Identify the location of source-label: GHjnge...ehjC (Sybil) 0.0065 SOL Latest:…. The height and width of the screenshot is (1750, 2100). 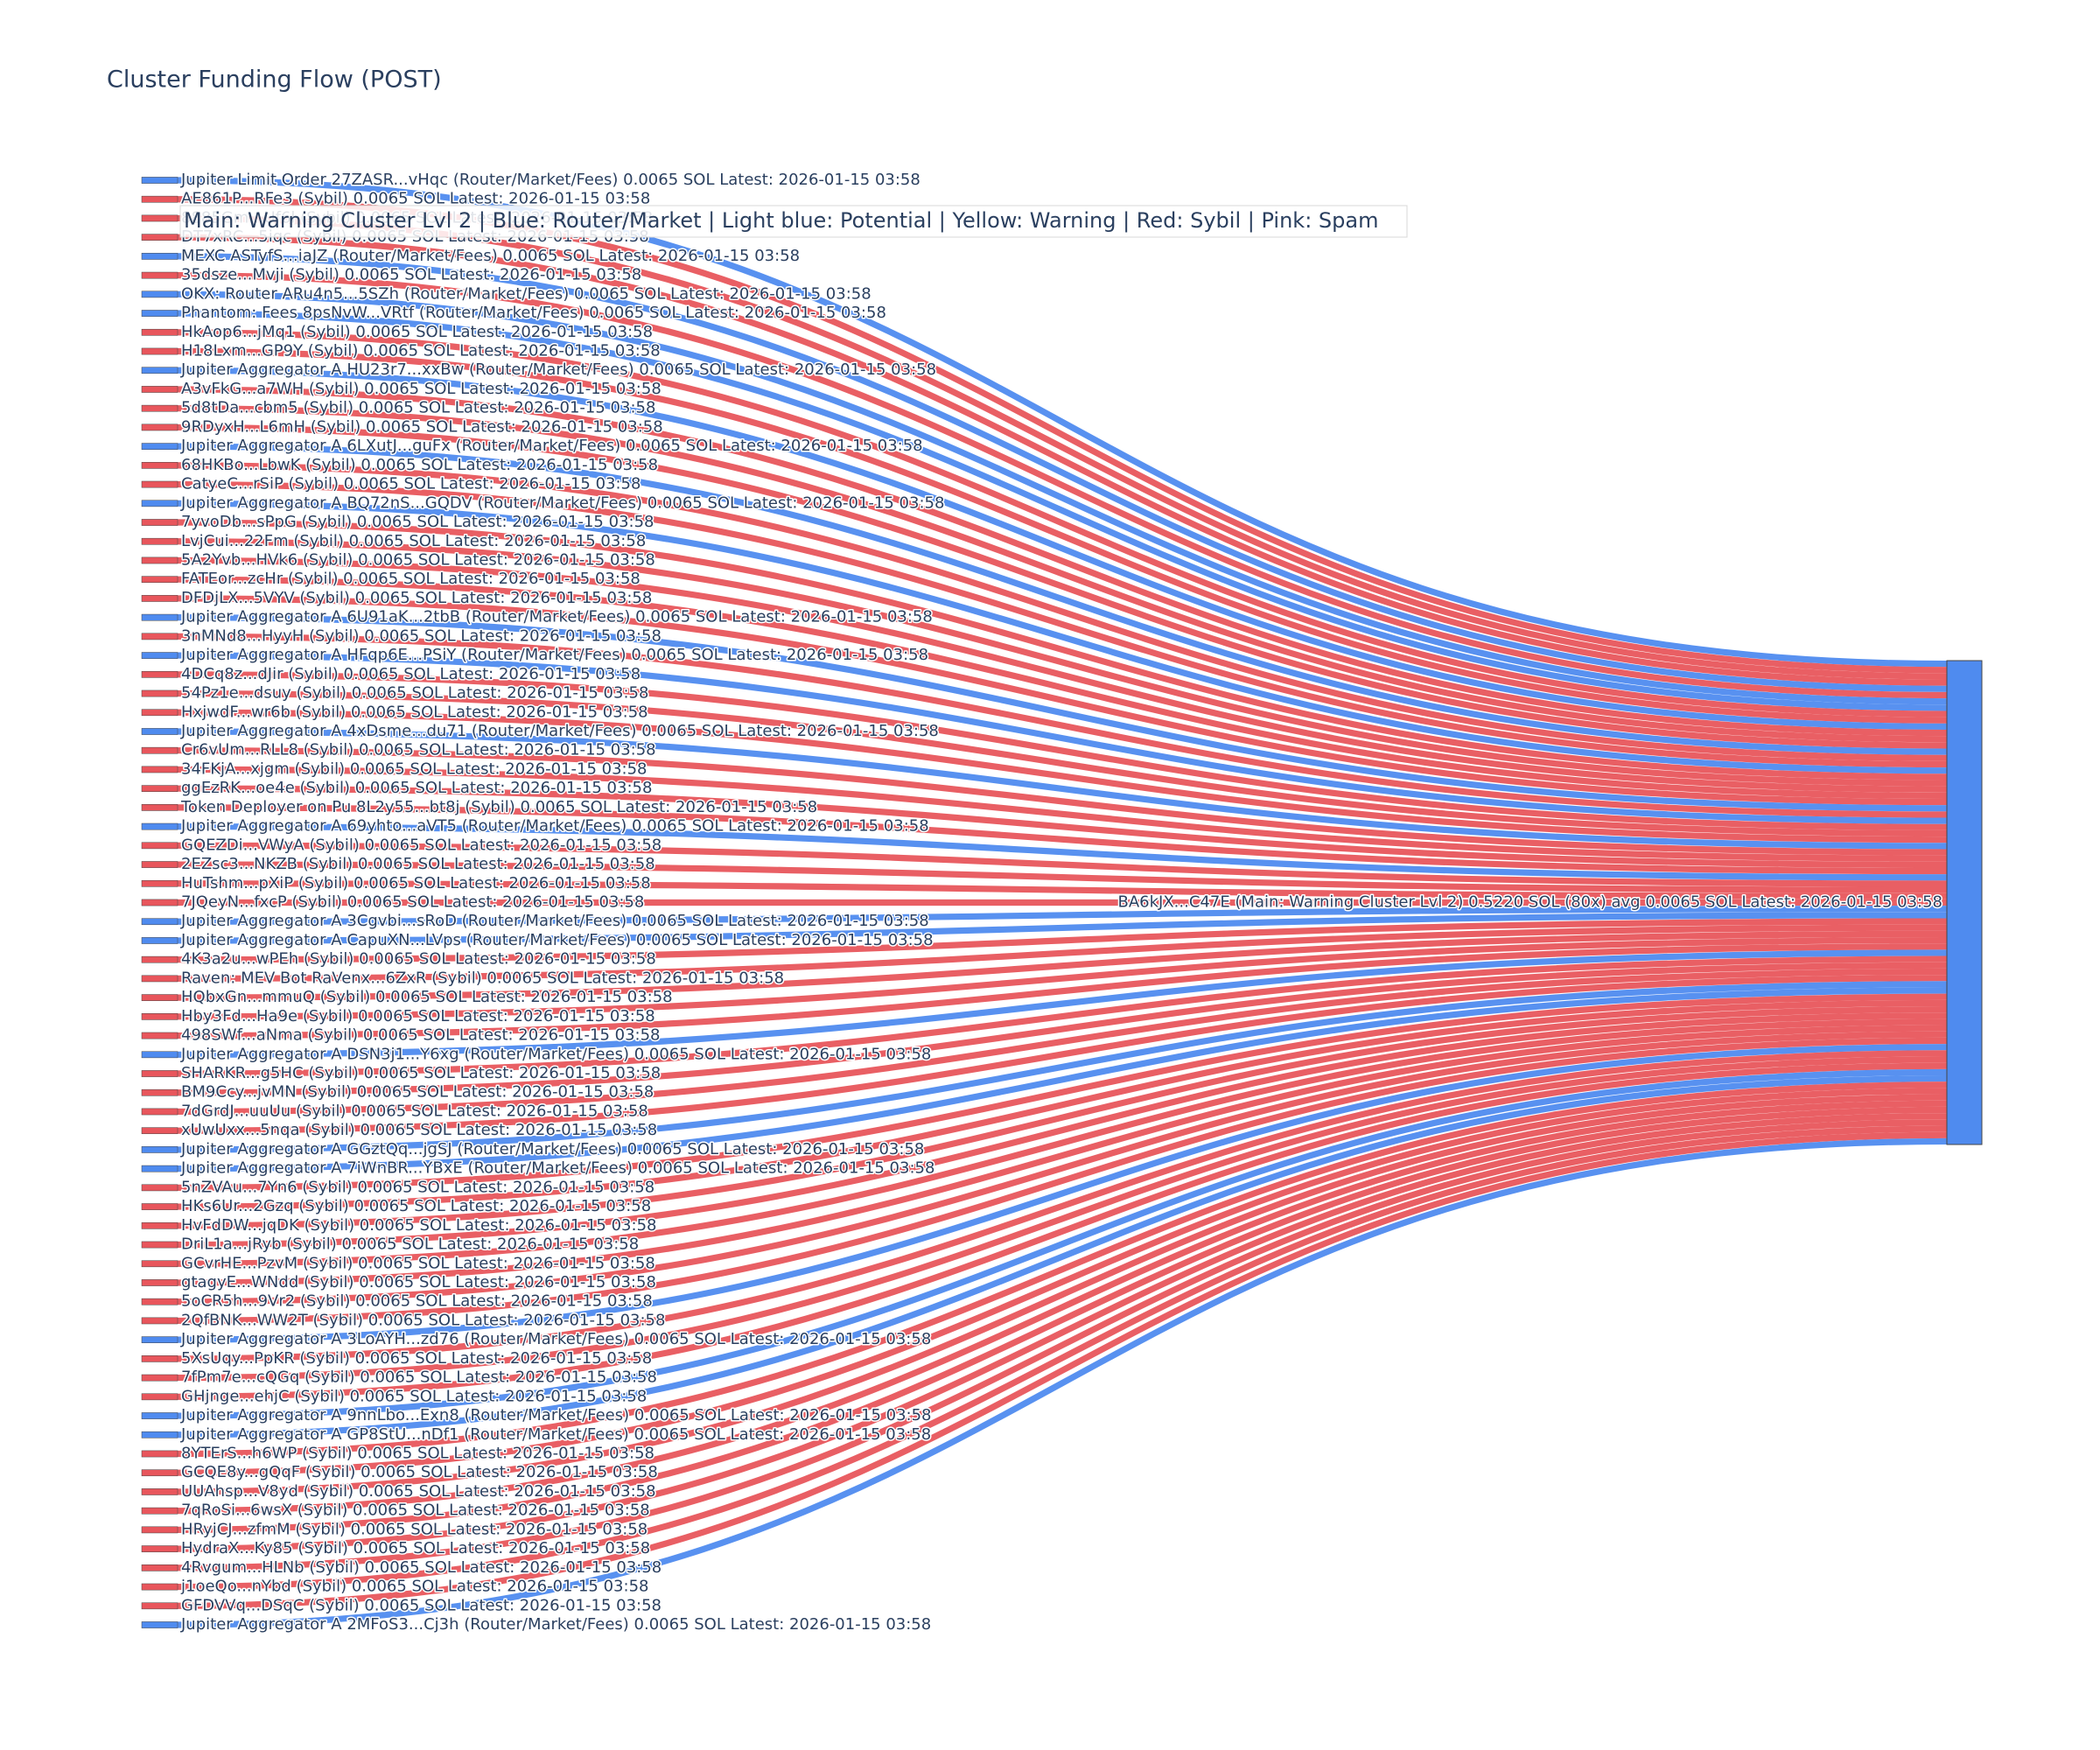
(414, 1396).